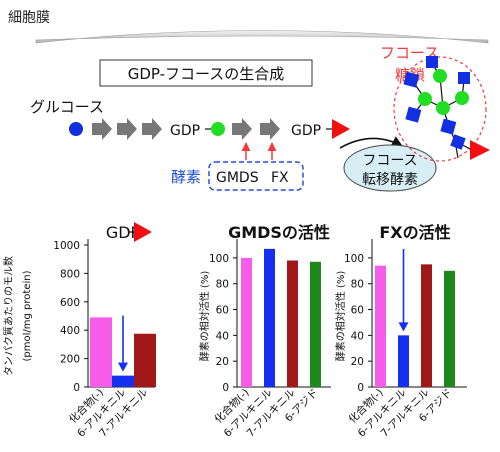 This screenshot has width=500, height=452. I want to click on chart-title: GDP, so click(123, 232).